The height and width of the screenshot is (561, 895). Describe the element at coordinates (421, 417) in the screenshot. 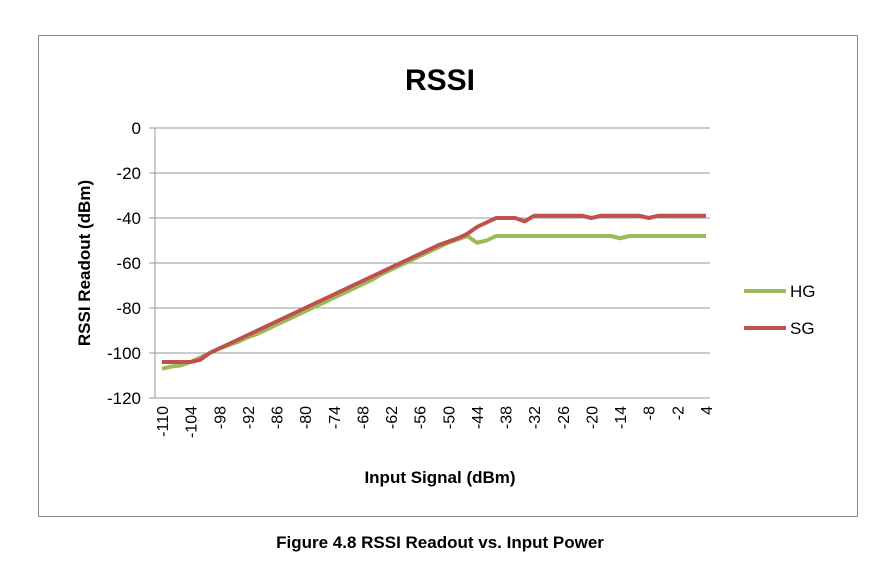

I see `x-tick-label: -56` at that location.